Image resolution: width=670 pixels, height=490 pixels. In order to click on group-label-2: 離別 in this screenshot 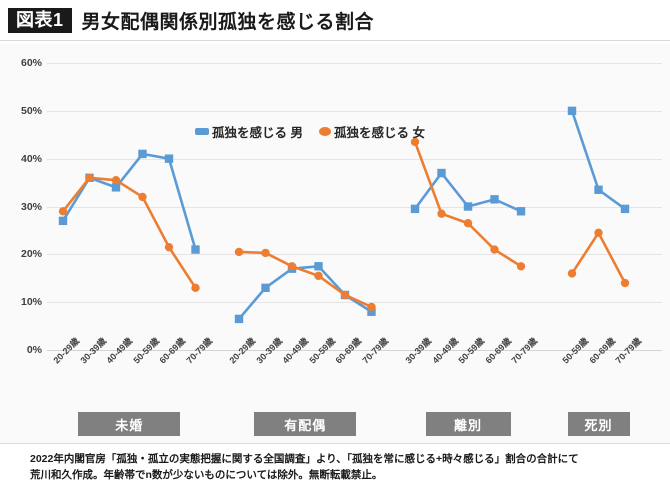, I will do `click(468, 424)`.